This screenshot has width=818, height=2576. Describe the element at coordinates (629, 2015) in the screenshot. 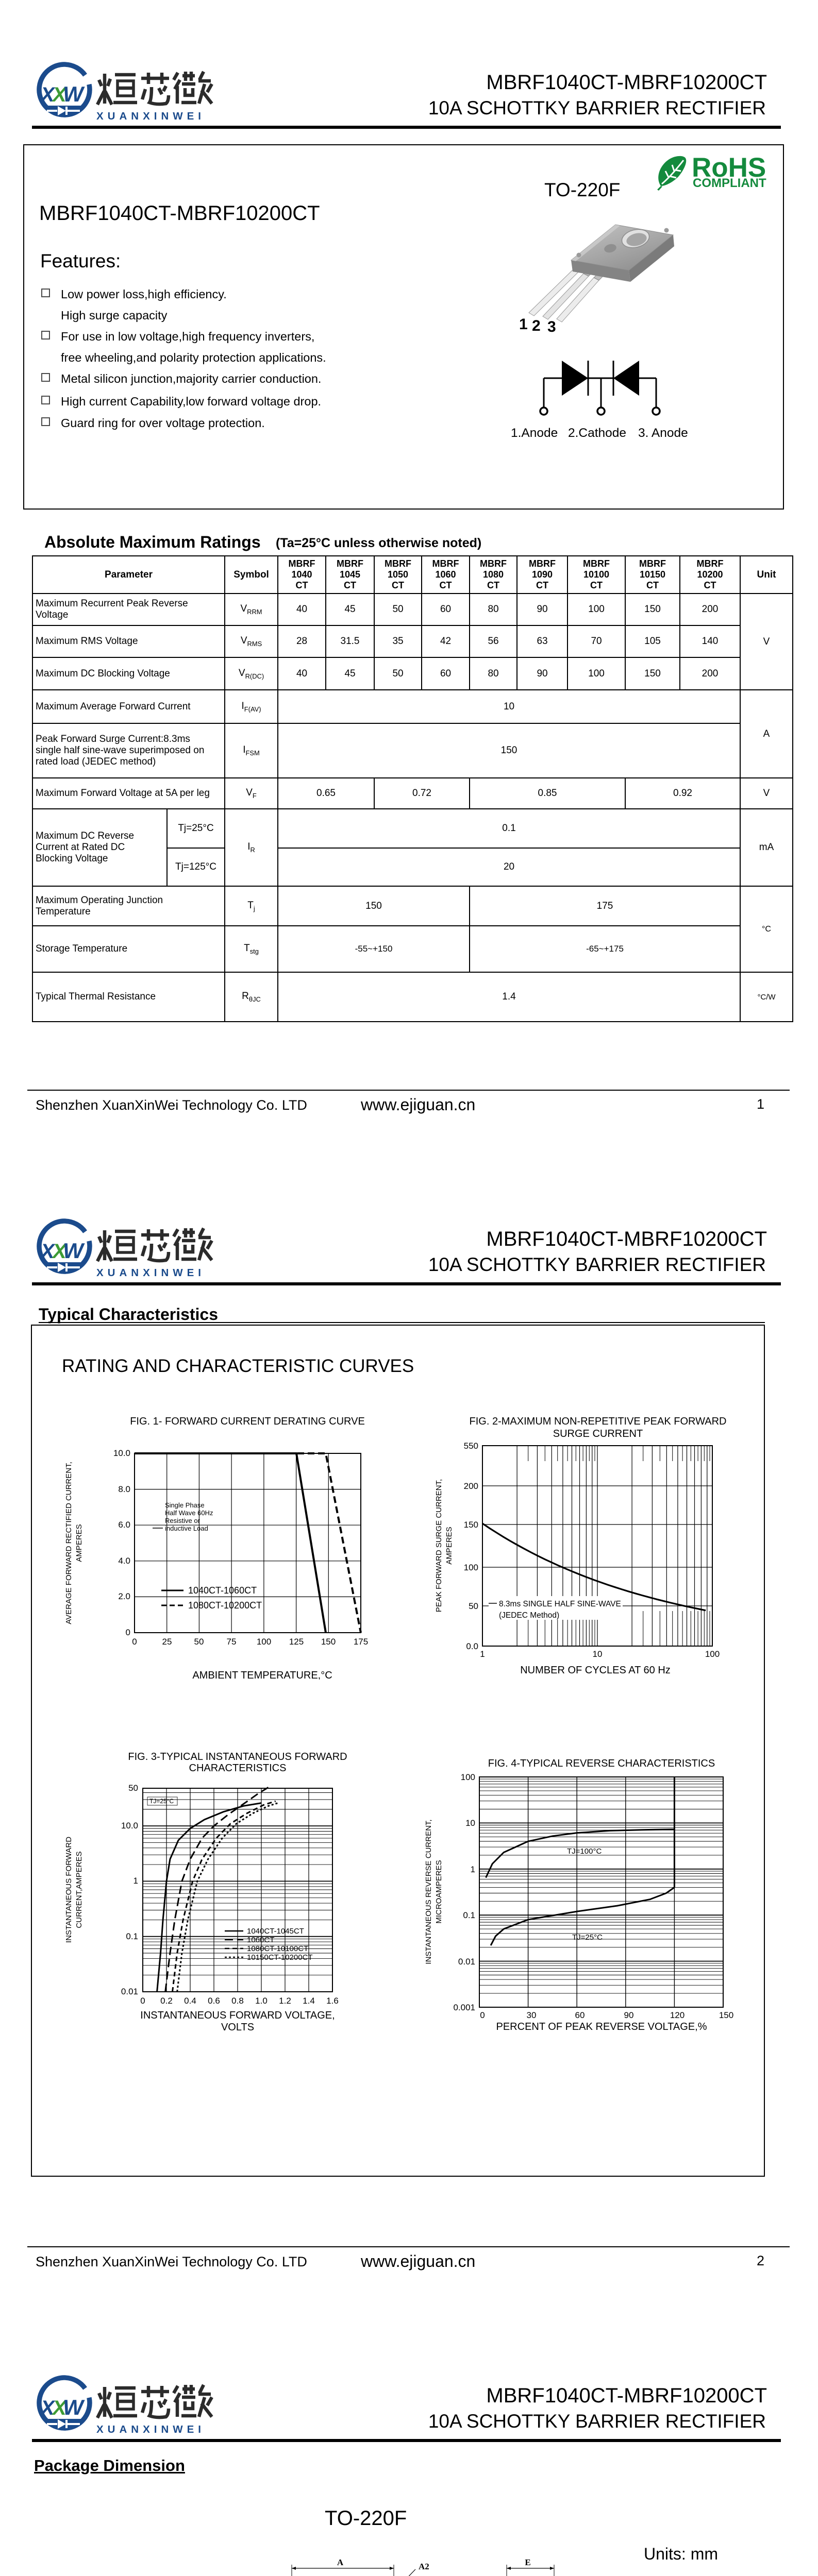

I see `svg-text: 90` at that location.